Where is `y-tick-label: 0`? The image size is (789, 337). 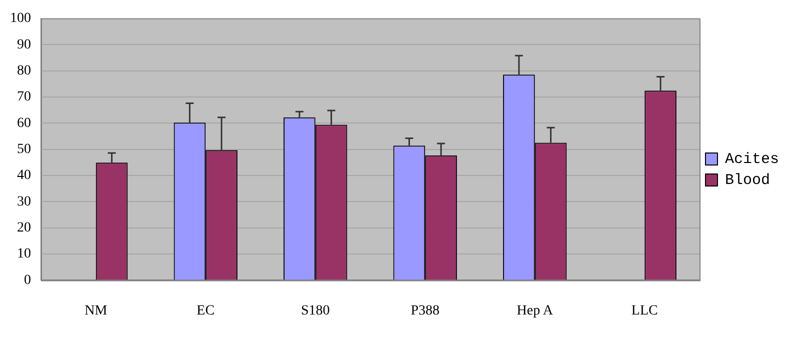
y-tick-label: 0 is located at coordinates (27, 280).